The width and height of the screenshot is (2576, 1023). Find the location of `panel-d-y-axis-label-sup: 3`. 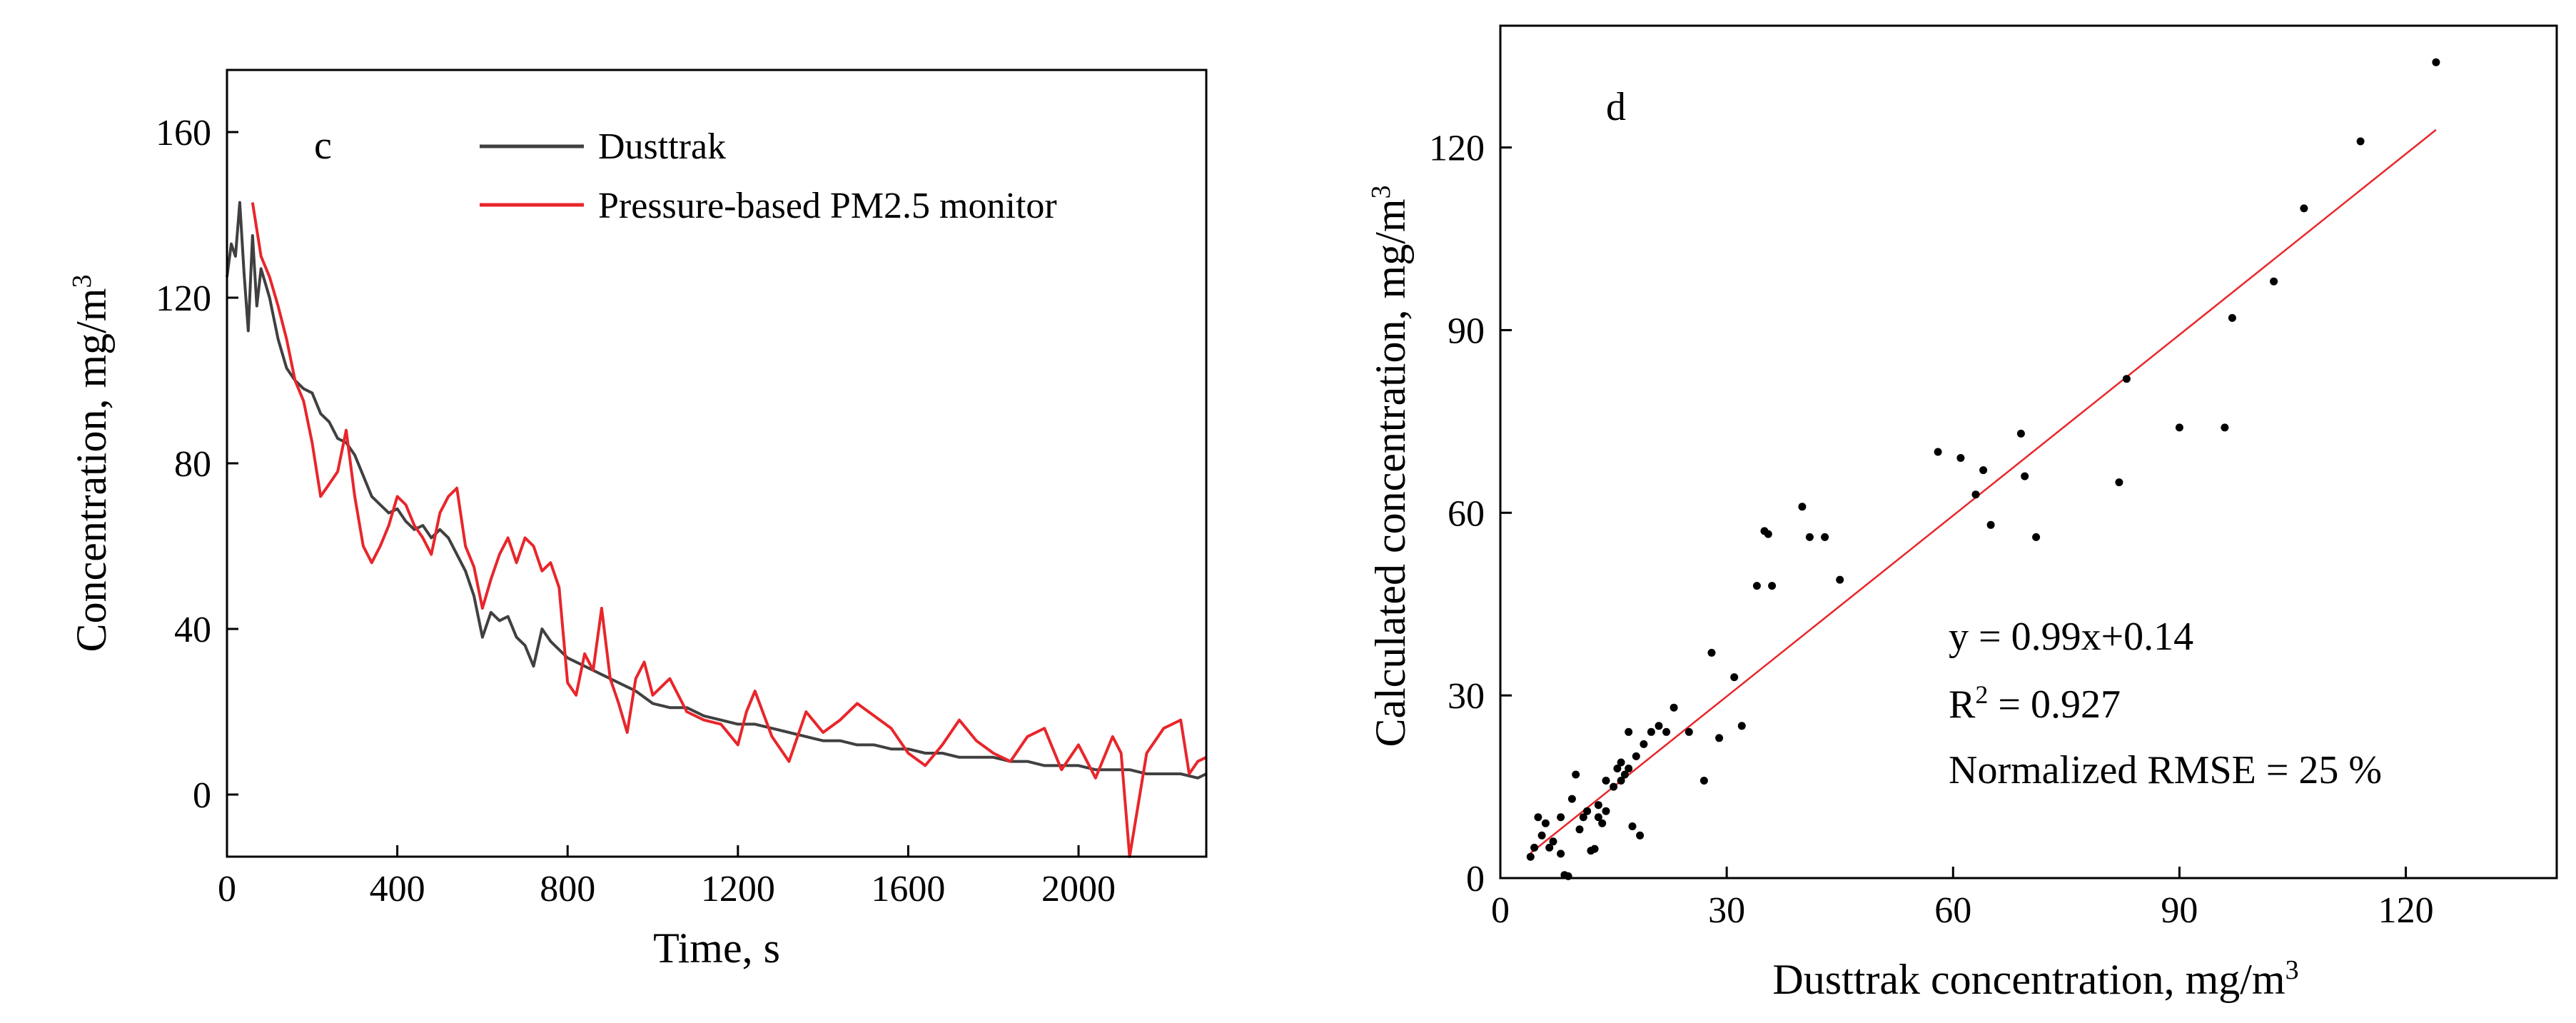

panel-d-y-axis-label-sup: 3 is located at coordinates (1381, 191).